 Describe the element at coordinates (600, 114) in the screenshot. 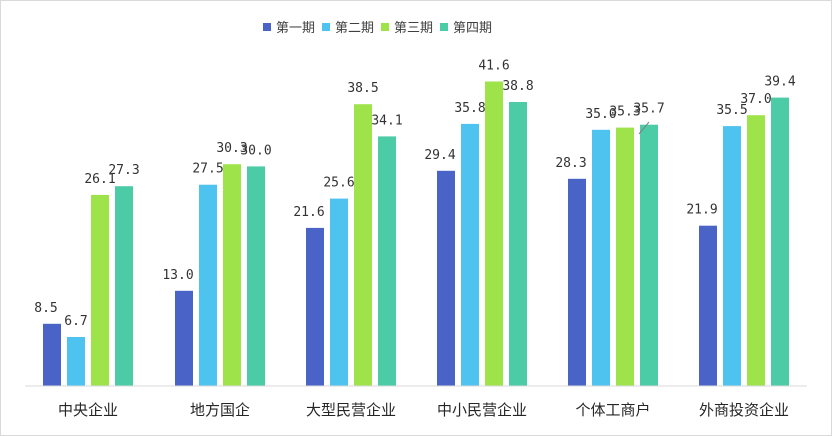

I see `data-label-2-5: 35.0` at that location.